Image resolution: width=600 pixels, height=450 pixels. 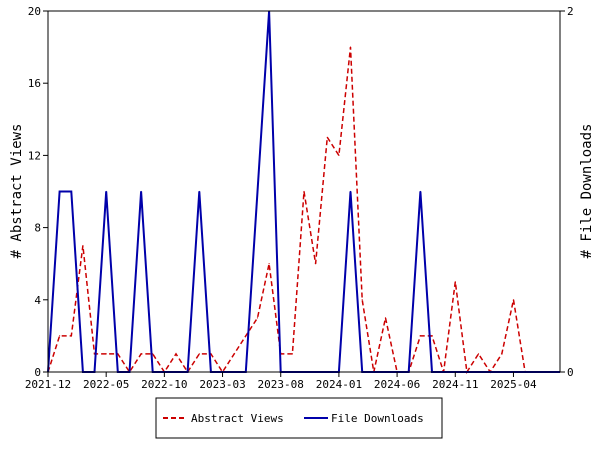 I want to click on legend: Abstract Views File Downloads, so click(x=299, y=418).